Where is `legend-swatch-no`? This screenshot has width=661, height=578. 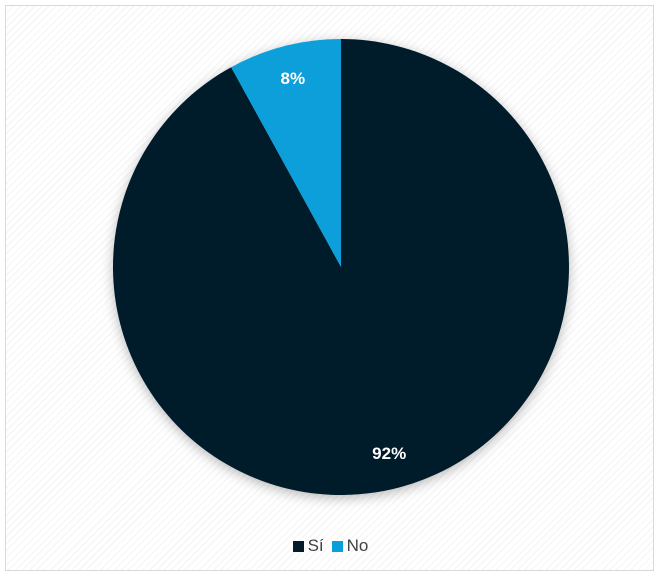 legend-swatch-no is located at coordinates (337, 546).